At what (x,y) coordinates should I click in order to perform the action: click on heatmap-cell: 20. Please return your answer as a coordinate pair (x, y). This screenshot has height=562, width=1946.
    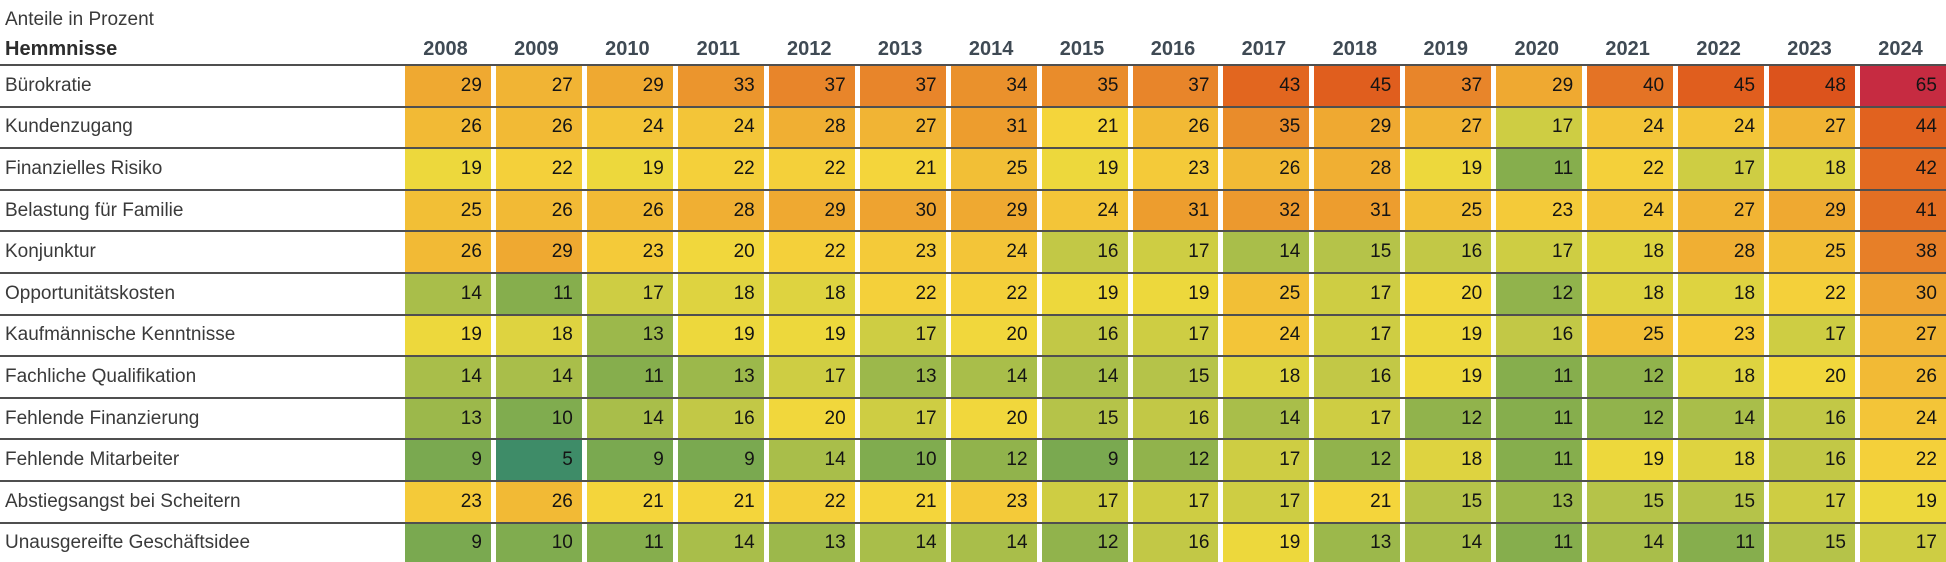
    Looking at the image, I should click on (1448, 293).